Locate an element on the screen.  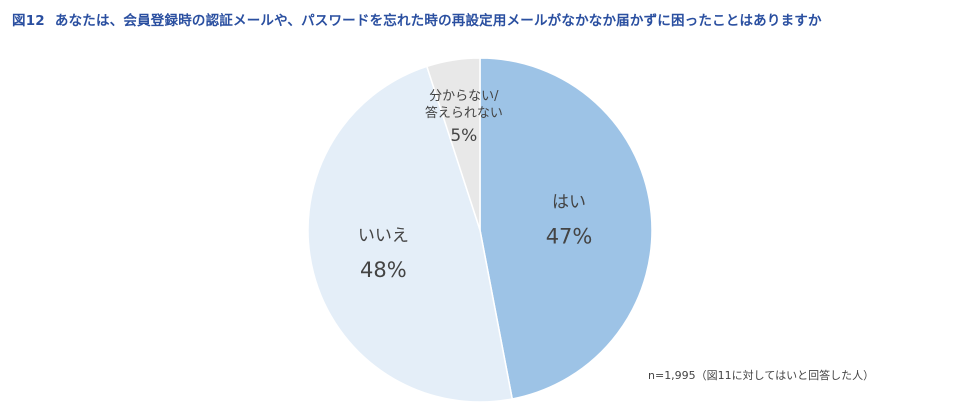
slice-unknown is located at coordinates (453, 144).